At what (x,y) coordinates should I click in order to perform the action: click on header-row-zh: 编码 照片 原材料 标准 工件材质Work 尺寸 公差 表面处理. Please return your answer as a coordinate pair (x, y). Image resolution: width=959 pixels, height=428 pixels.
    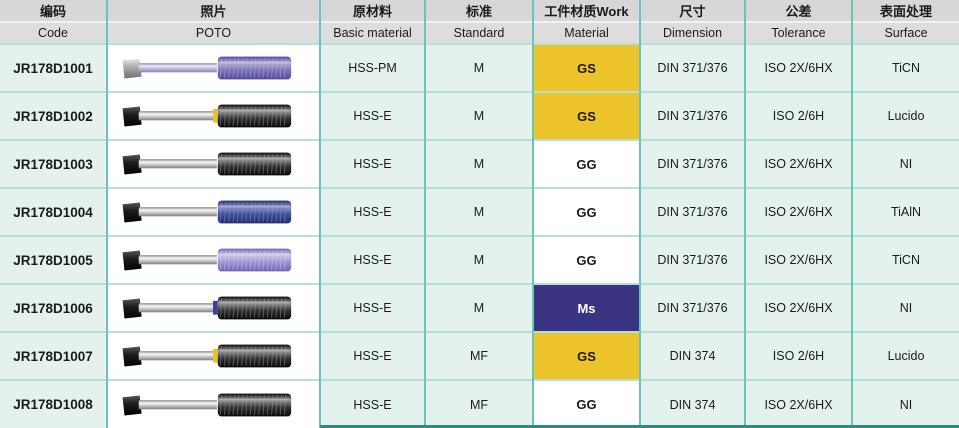
    Looking at the image, I should click on (479, 11).